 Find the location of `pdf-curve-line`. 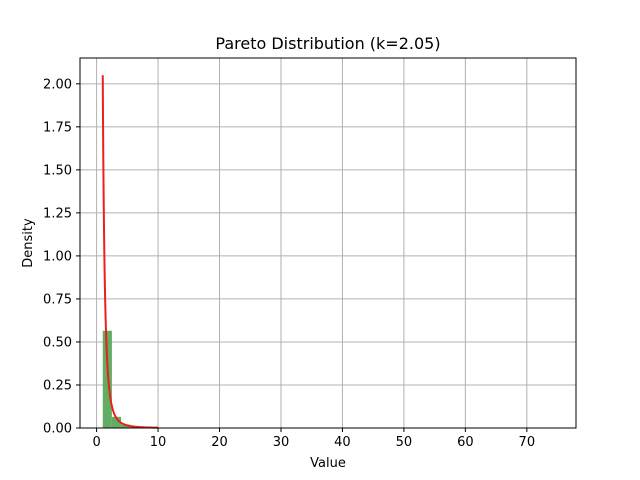

pdf-curve-line is located at coordinates (130, 252).